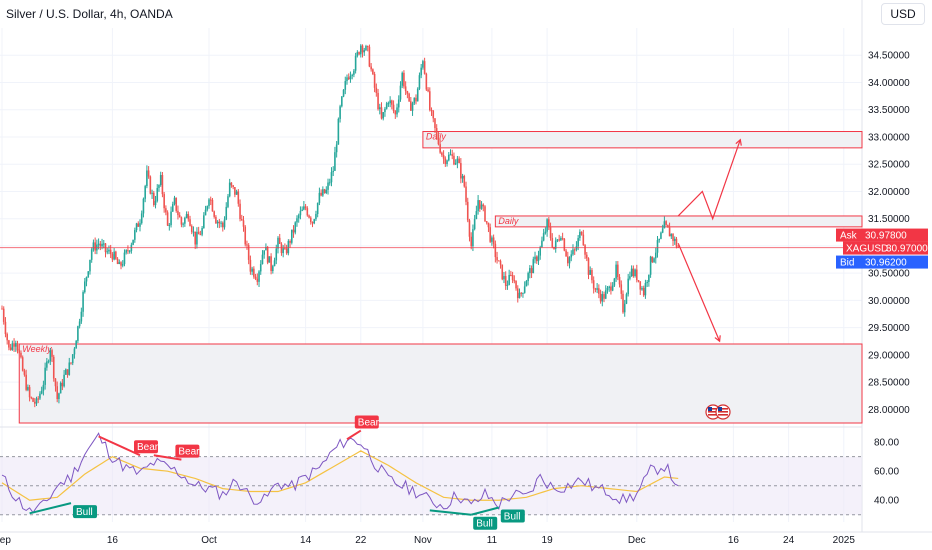 This screenshot has height=550, width=932. I want to click on zone-label: Weekly, so click(37, 349).